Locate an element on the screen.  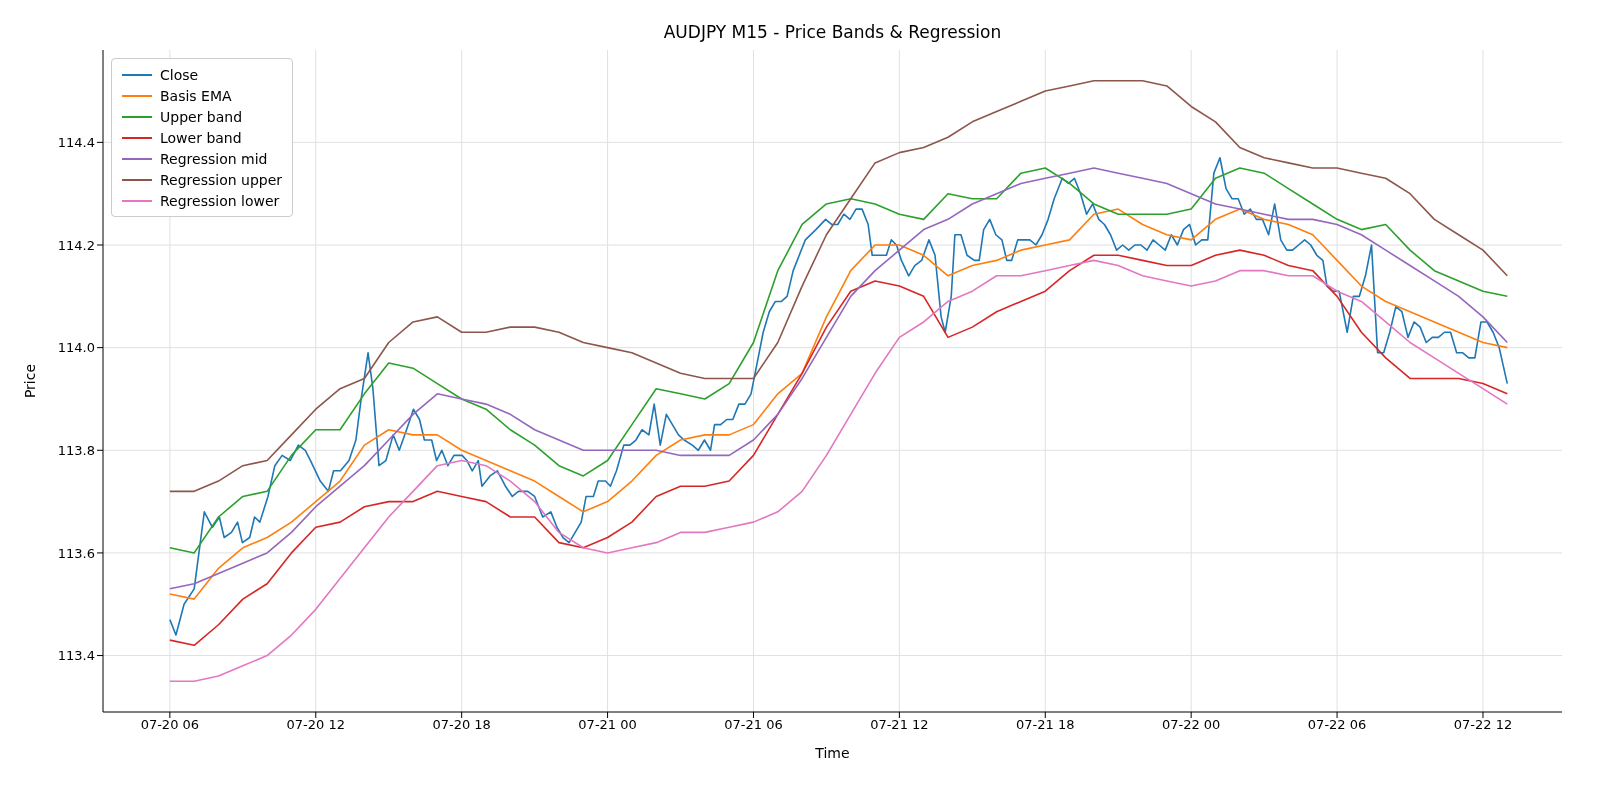
y-tick-label: 114.4 is located at coordinates (76, 142).